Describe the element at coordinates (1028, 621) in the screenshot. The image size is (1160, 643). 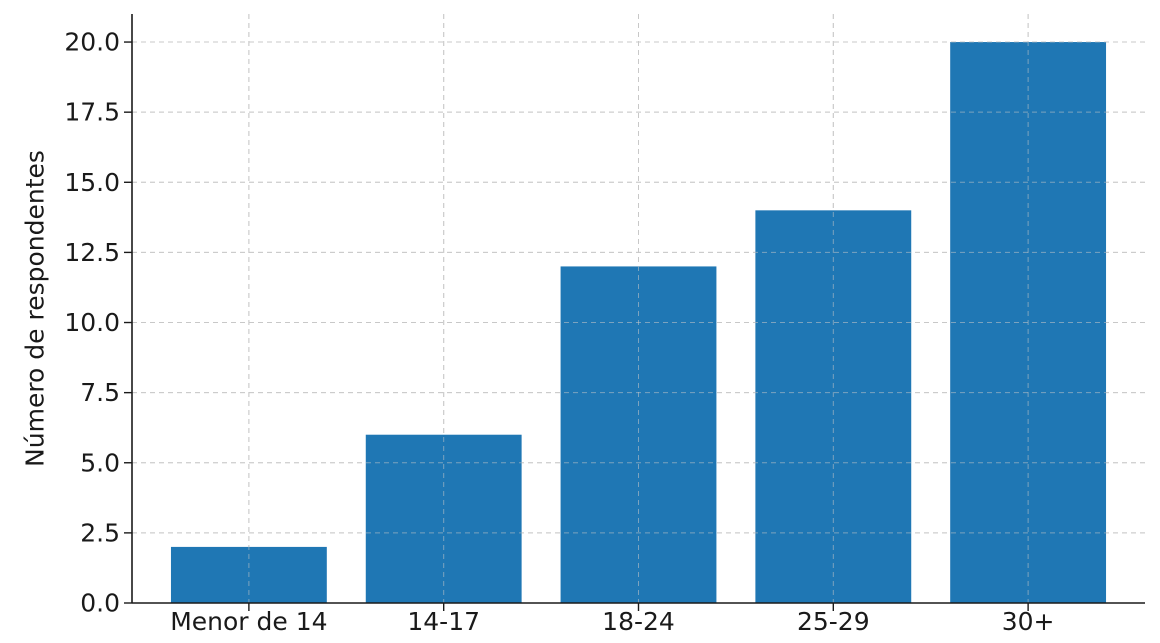
I see `x-tick-label: 30+` at that location.